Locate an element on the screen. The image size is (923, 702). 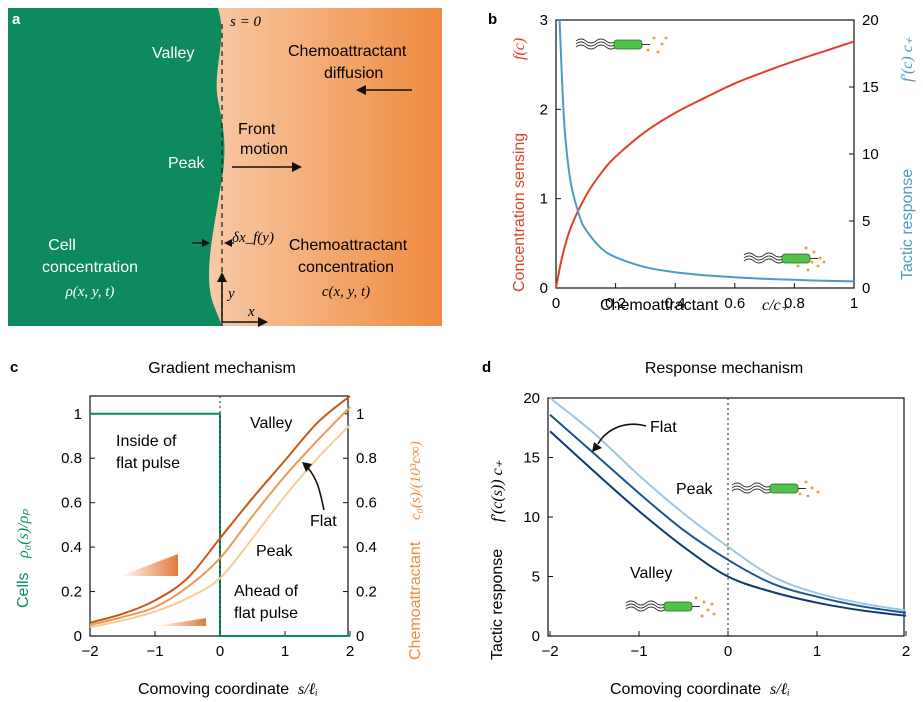
yaxis-left-b-tick-label: 1 is located at coordinates (544, 199).